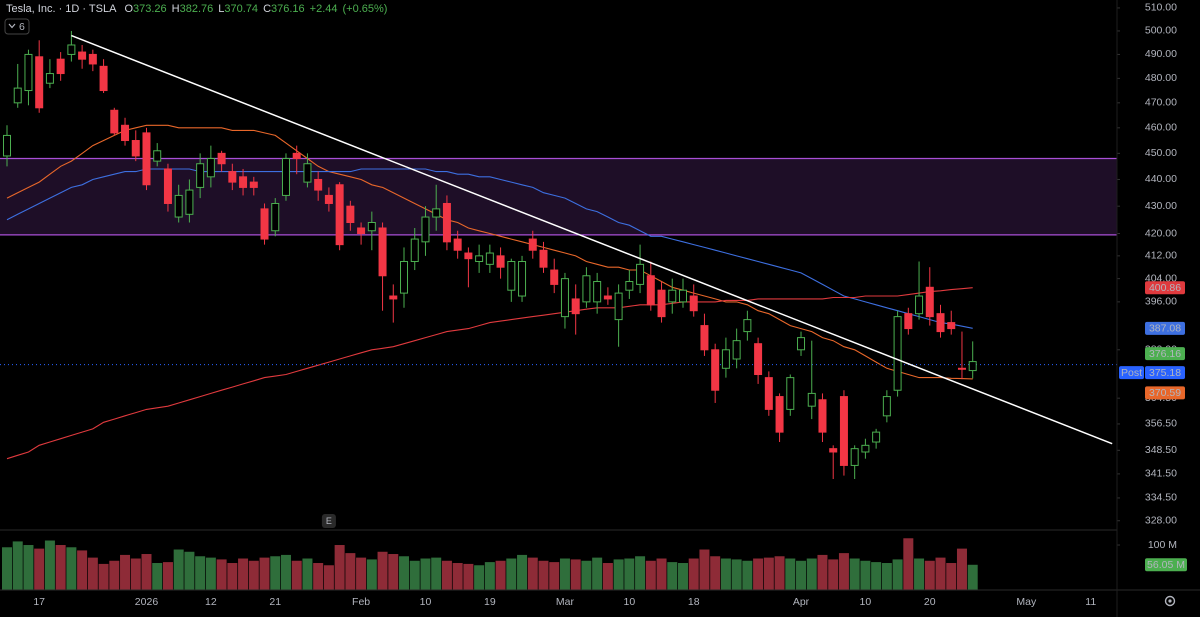 The width and height of the screenshot is (1200, 617). What do you see at coordinates (288, 9) in the screenshot?
I see `ohlc-value: 376.16` at bounding box center [288, 9].